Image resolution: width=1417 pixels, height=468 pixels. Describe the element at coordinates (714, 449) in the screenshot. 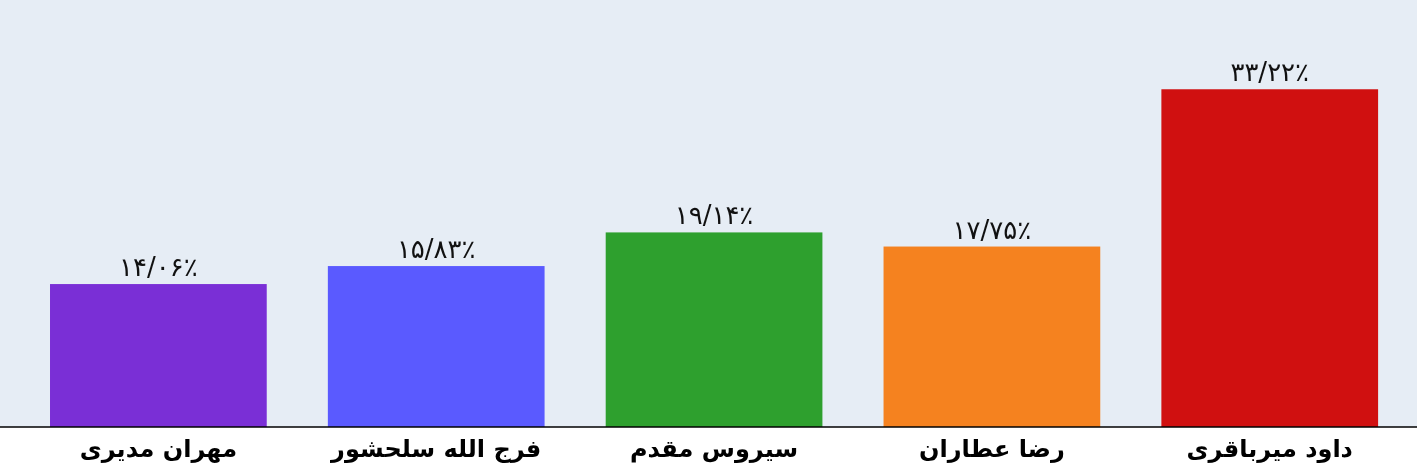

I see `x-tick-label: سیروس مقدم` at that location.